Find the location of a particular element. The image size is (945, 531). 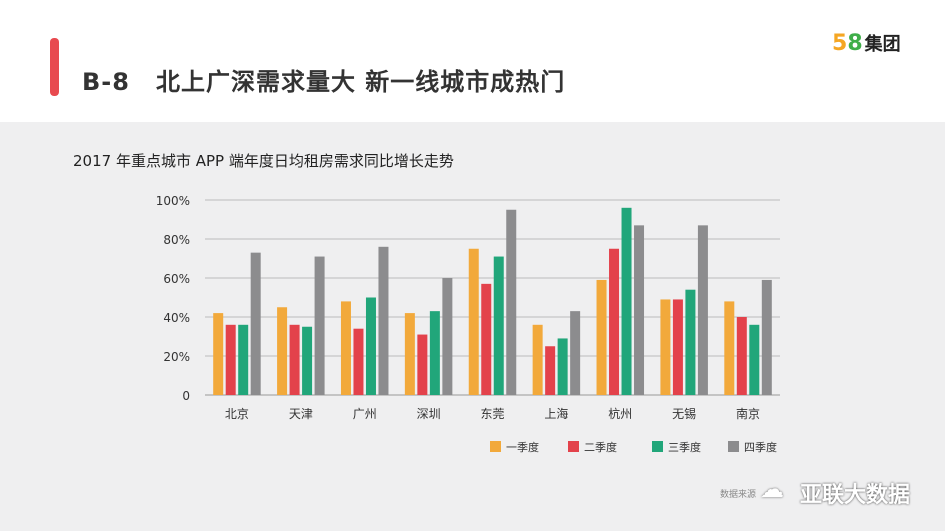

y-tick-label: 20% is located at coordinates (176, 357).